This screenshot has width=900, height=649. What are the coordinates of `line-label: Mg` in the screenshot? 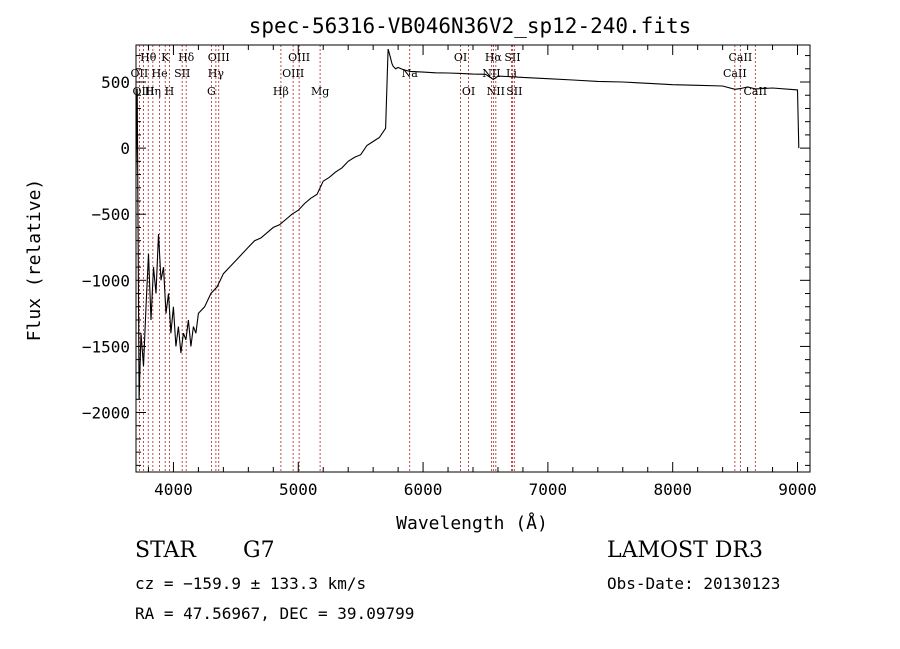 It's located at (320, 91).